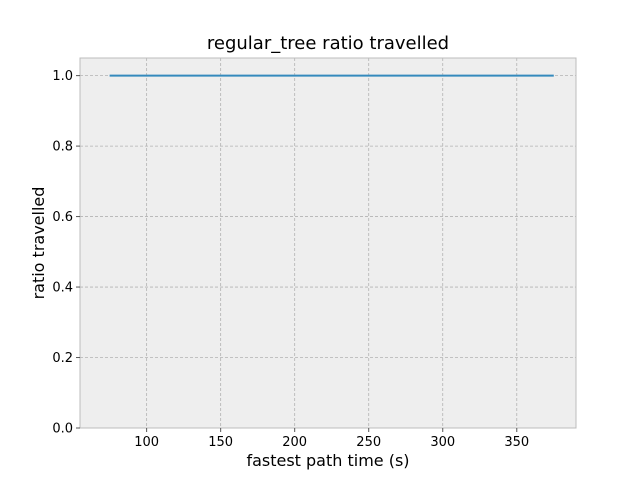 This screenshot has width=640, height=480. I want to click on y-axis-label: ratio travelled, so click(38, 243).